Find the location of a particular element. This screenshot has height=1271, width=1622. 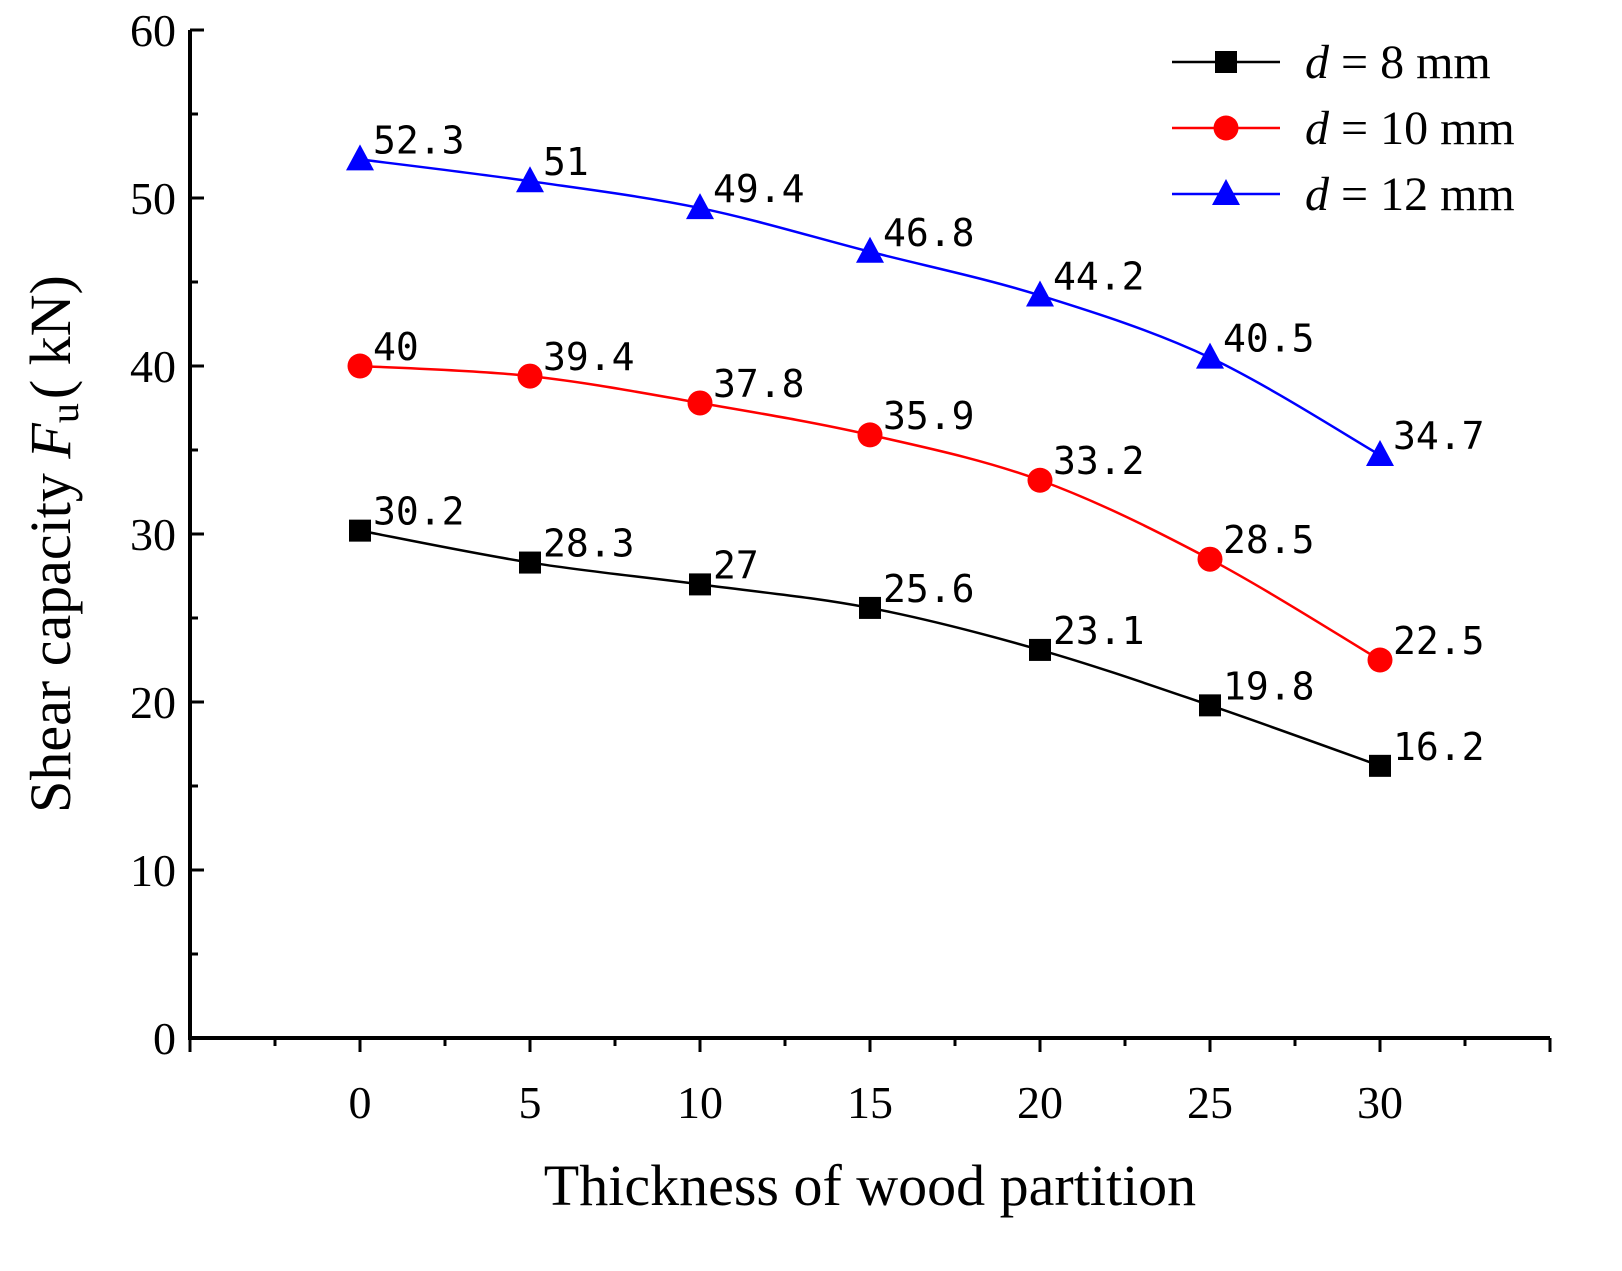

y-axis-title-subscript: u is located at coordinates (64, 413).